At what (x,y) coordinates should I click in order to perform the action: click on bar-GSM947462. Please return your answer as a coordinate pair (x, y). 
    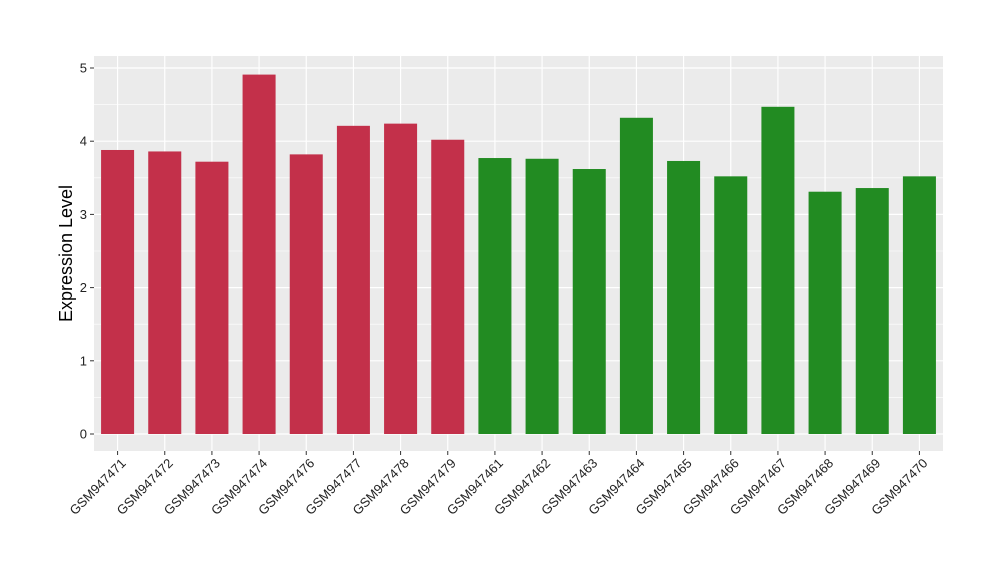
    Looking at the image, I should click on (542, 296).